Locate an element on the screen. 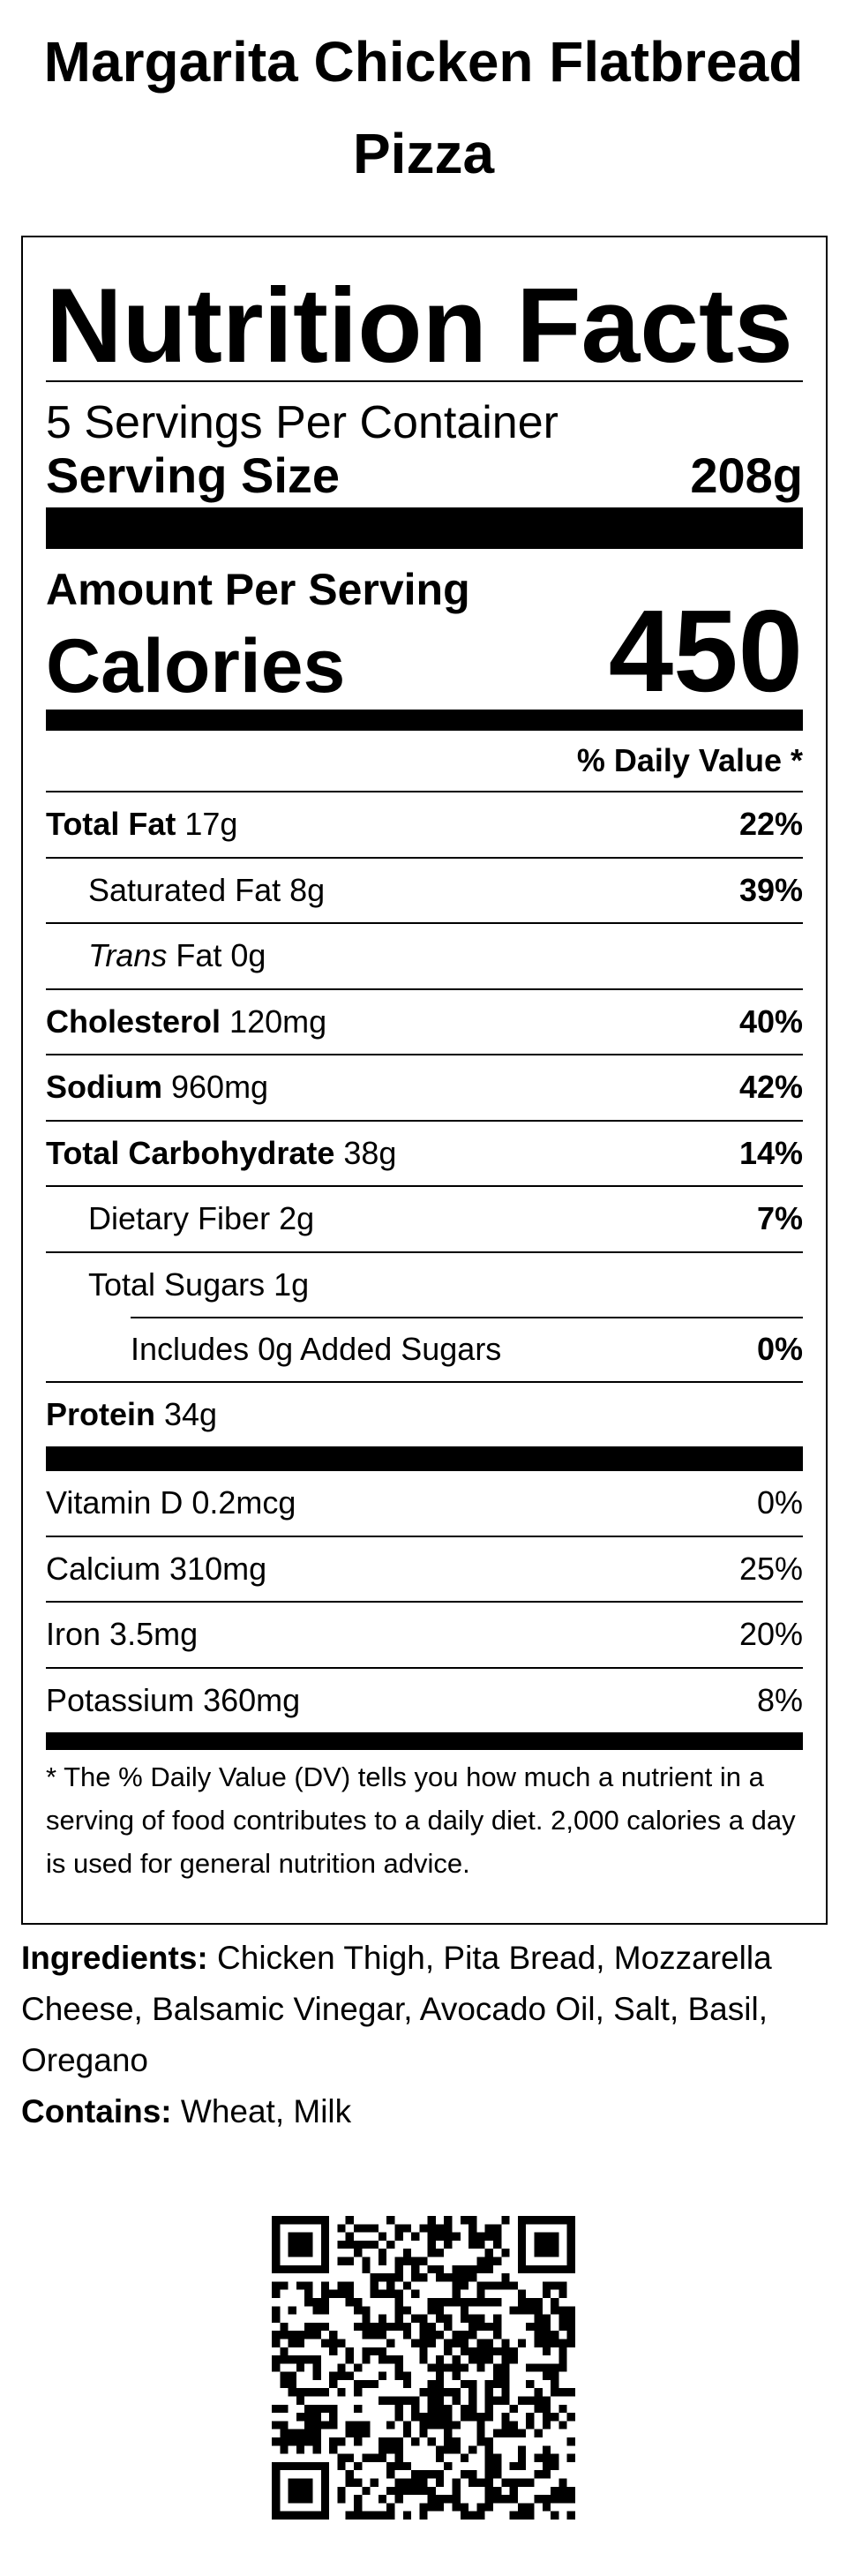  product-title: Margarita Chicken Flatbread Pizza is located at coordinates (424, 107).